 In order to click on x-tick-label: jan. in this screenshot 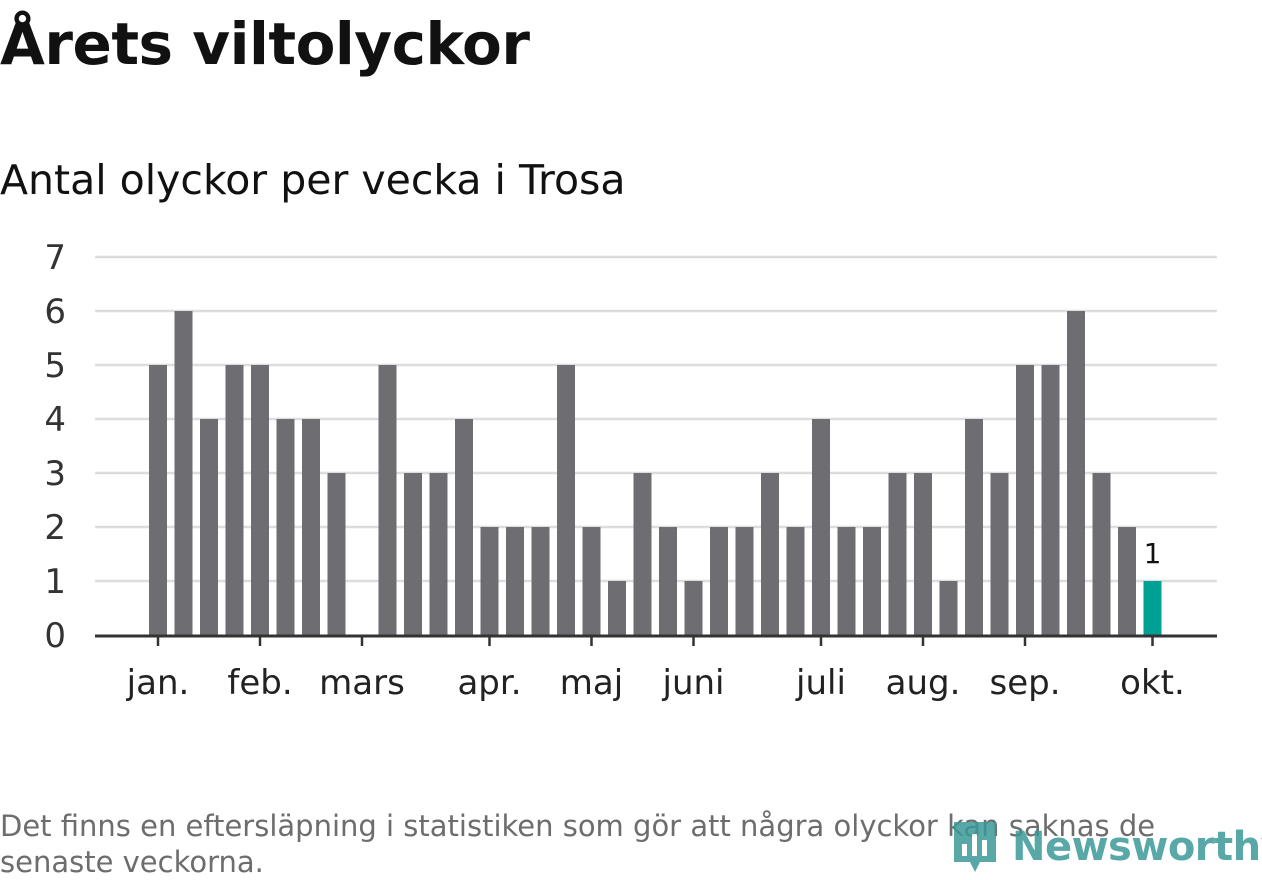, I will do `click(158, 683)`.